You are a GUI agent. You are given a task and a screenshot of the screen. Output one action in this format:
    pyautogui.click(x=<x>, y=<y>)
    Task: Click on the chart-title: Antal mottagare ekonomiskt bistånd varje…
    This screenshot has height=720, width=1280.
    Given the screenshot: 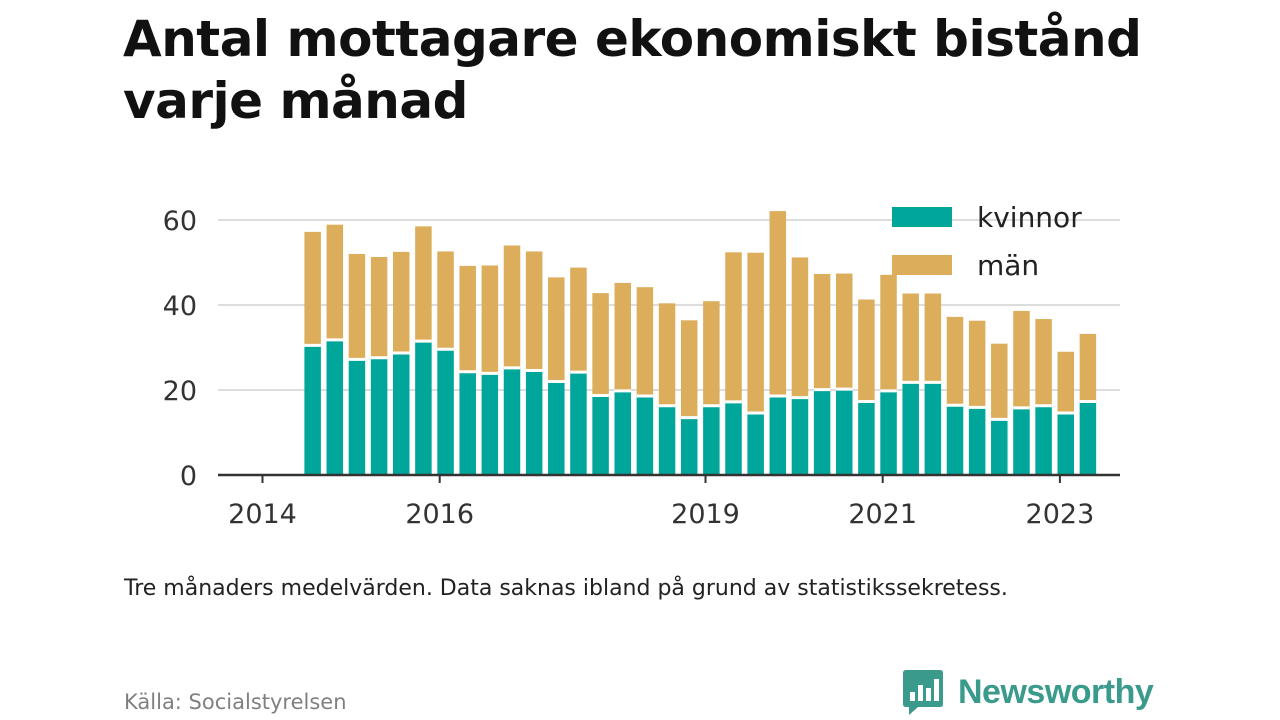 What is the action you would take?
    pyautogui.click(x=632, y=70)
    